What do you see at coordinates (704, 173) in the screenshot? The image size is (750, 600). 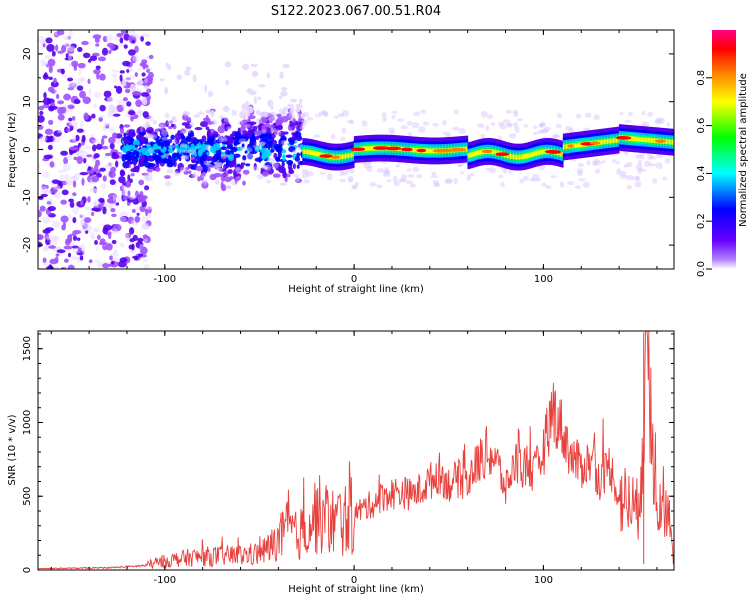 I see `colorbar-ticks: 0.0 0.2 0.4 0.6 0.8` at bounding box center [704, 173].